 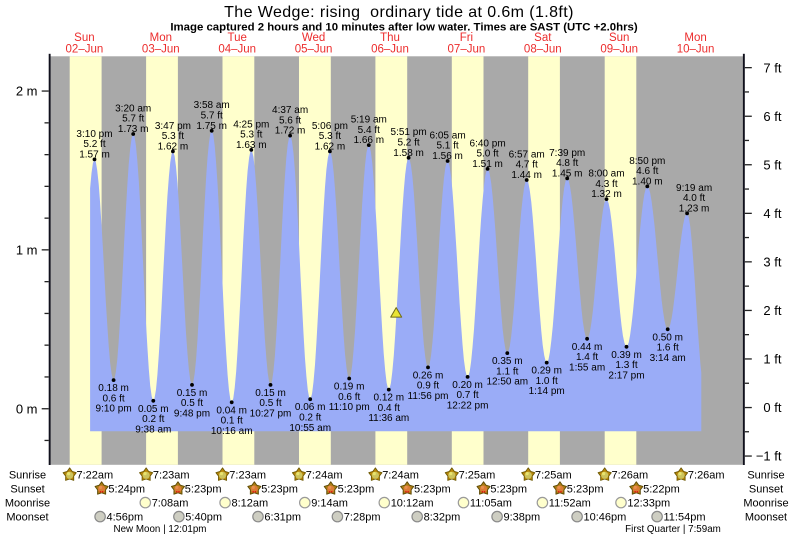 What do you see at coordinates (237, 50) in the screenshot?
I see `svg-text: 04–Jun` at bounding box center [237, 50].